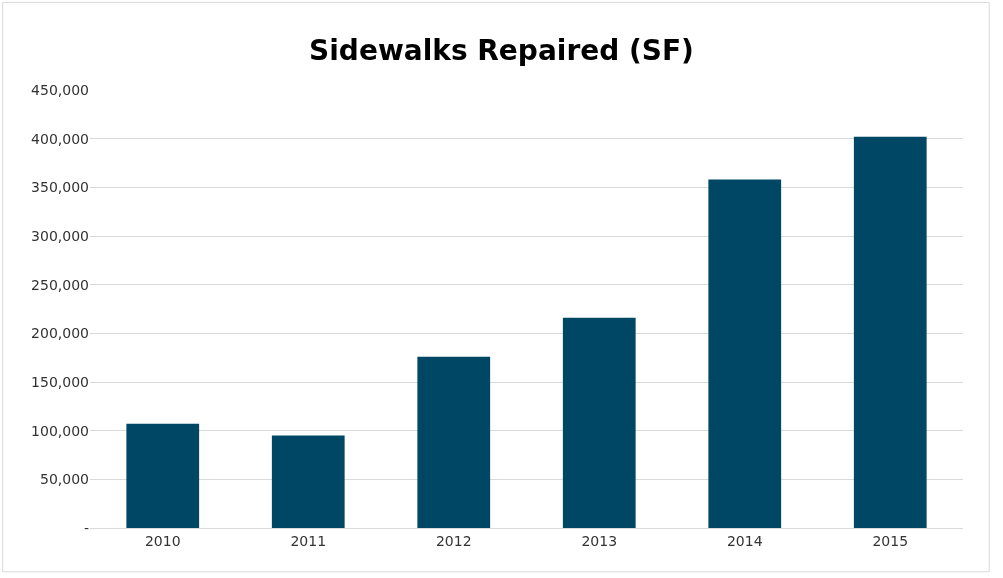 The width and height of the screenshot is (1003, 578). Describe the element at coordinates (60, 284) in the screenshot. I see `y-tick-label: 250,000` at that location.